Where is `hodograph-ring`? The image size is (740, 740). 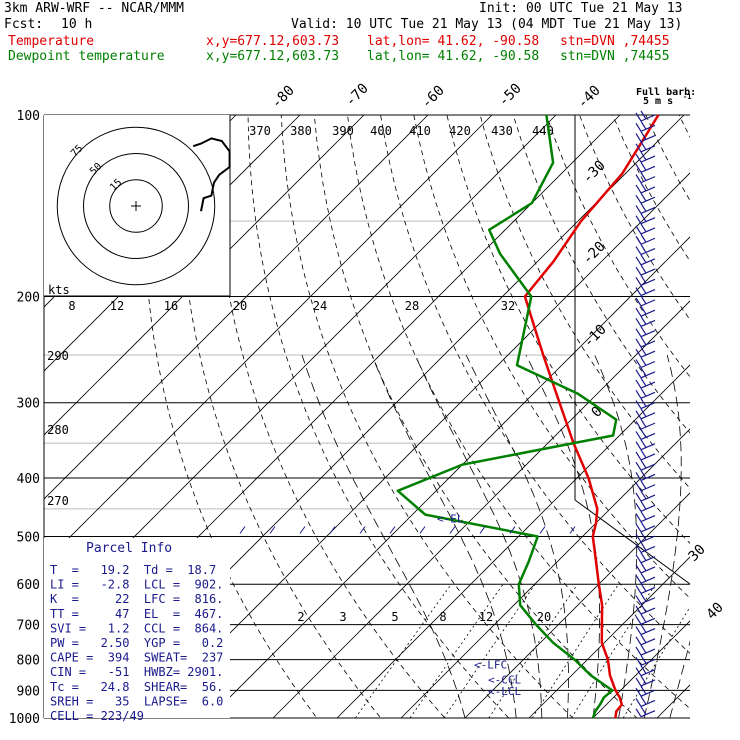
hodograph-ring is located at coordinates (136, 206).